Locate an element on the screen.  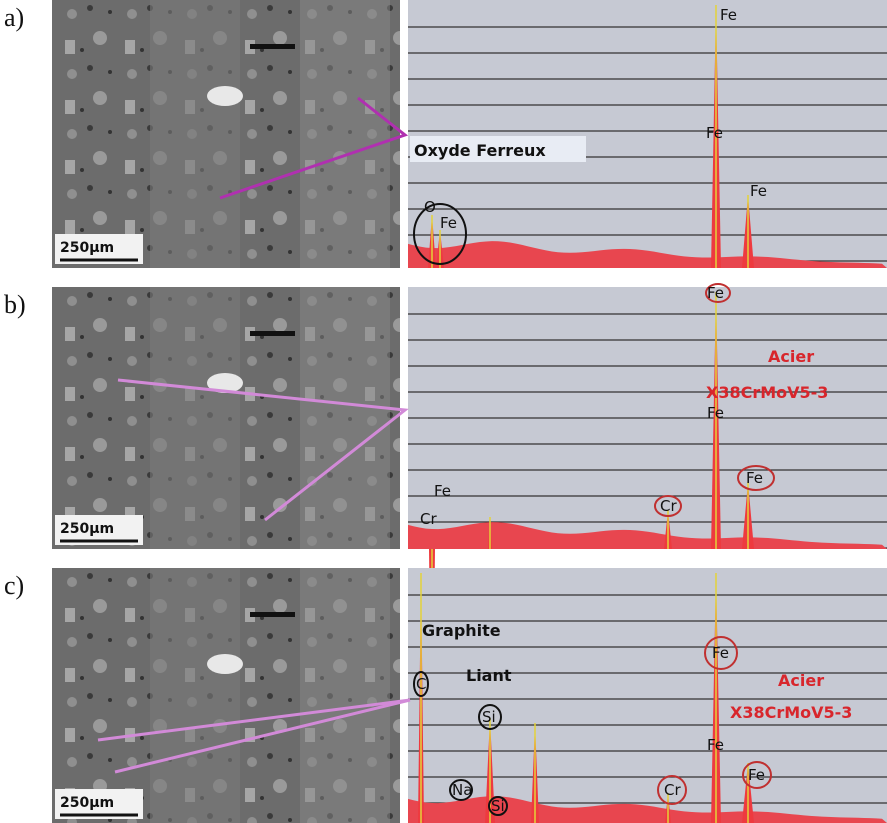
annotation: Na is located at coordinates (462, 790).